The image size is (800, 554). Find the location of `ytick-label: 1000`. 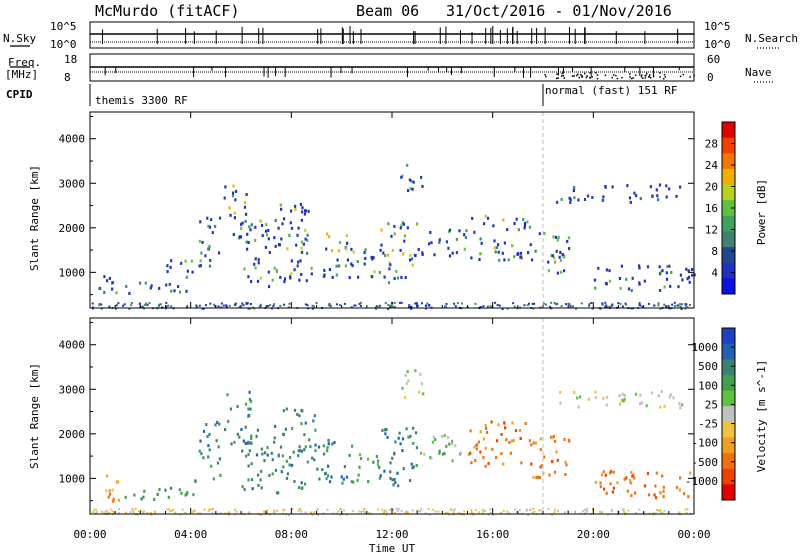

ytick-label: 1000 is located at coordinates (72, 272).